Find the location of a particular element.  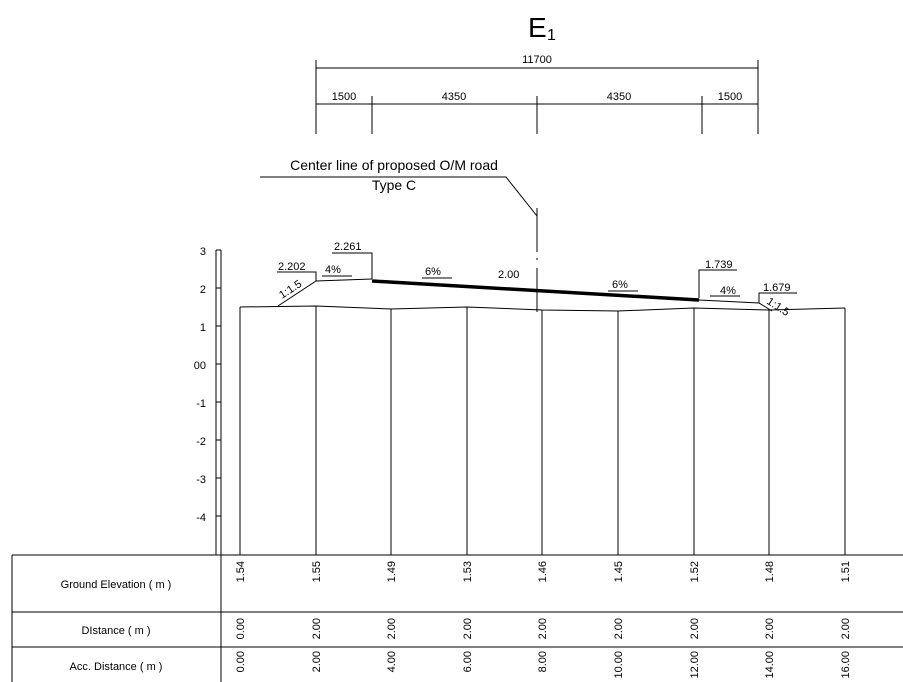

right-shoulder-slope: 4% is located at coordinates (728, 291).